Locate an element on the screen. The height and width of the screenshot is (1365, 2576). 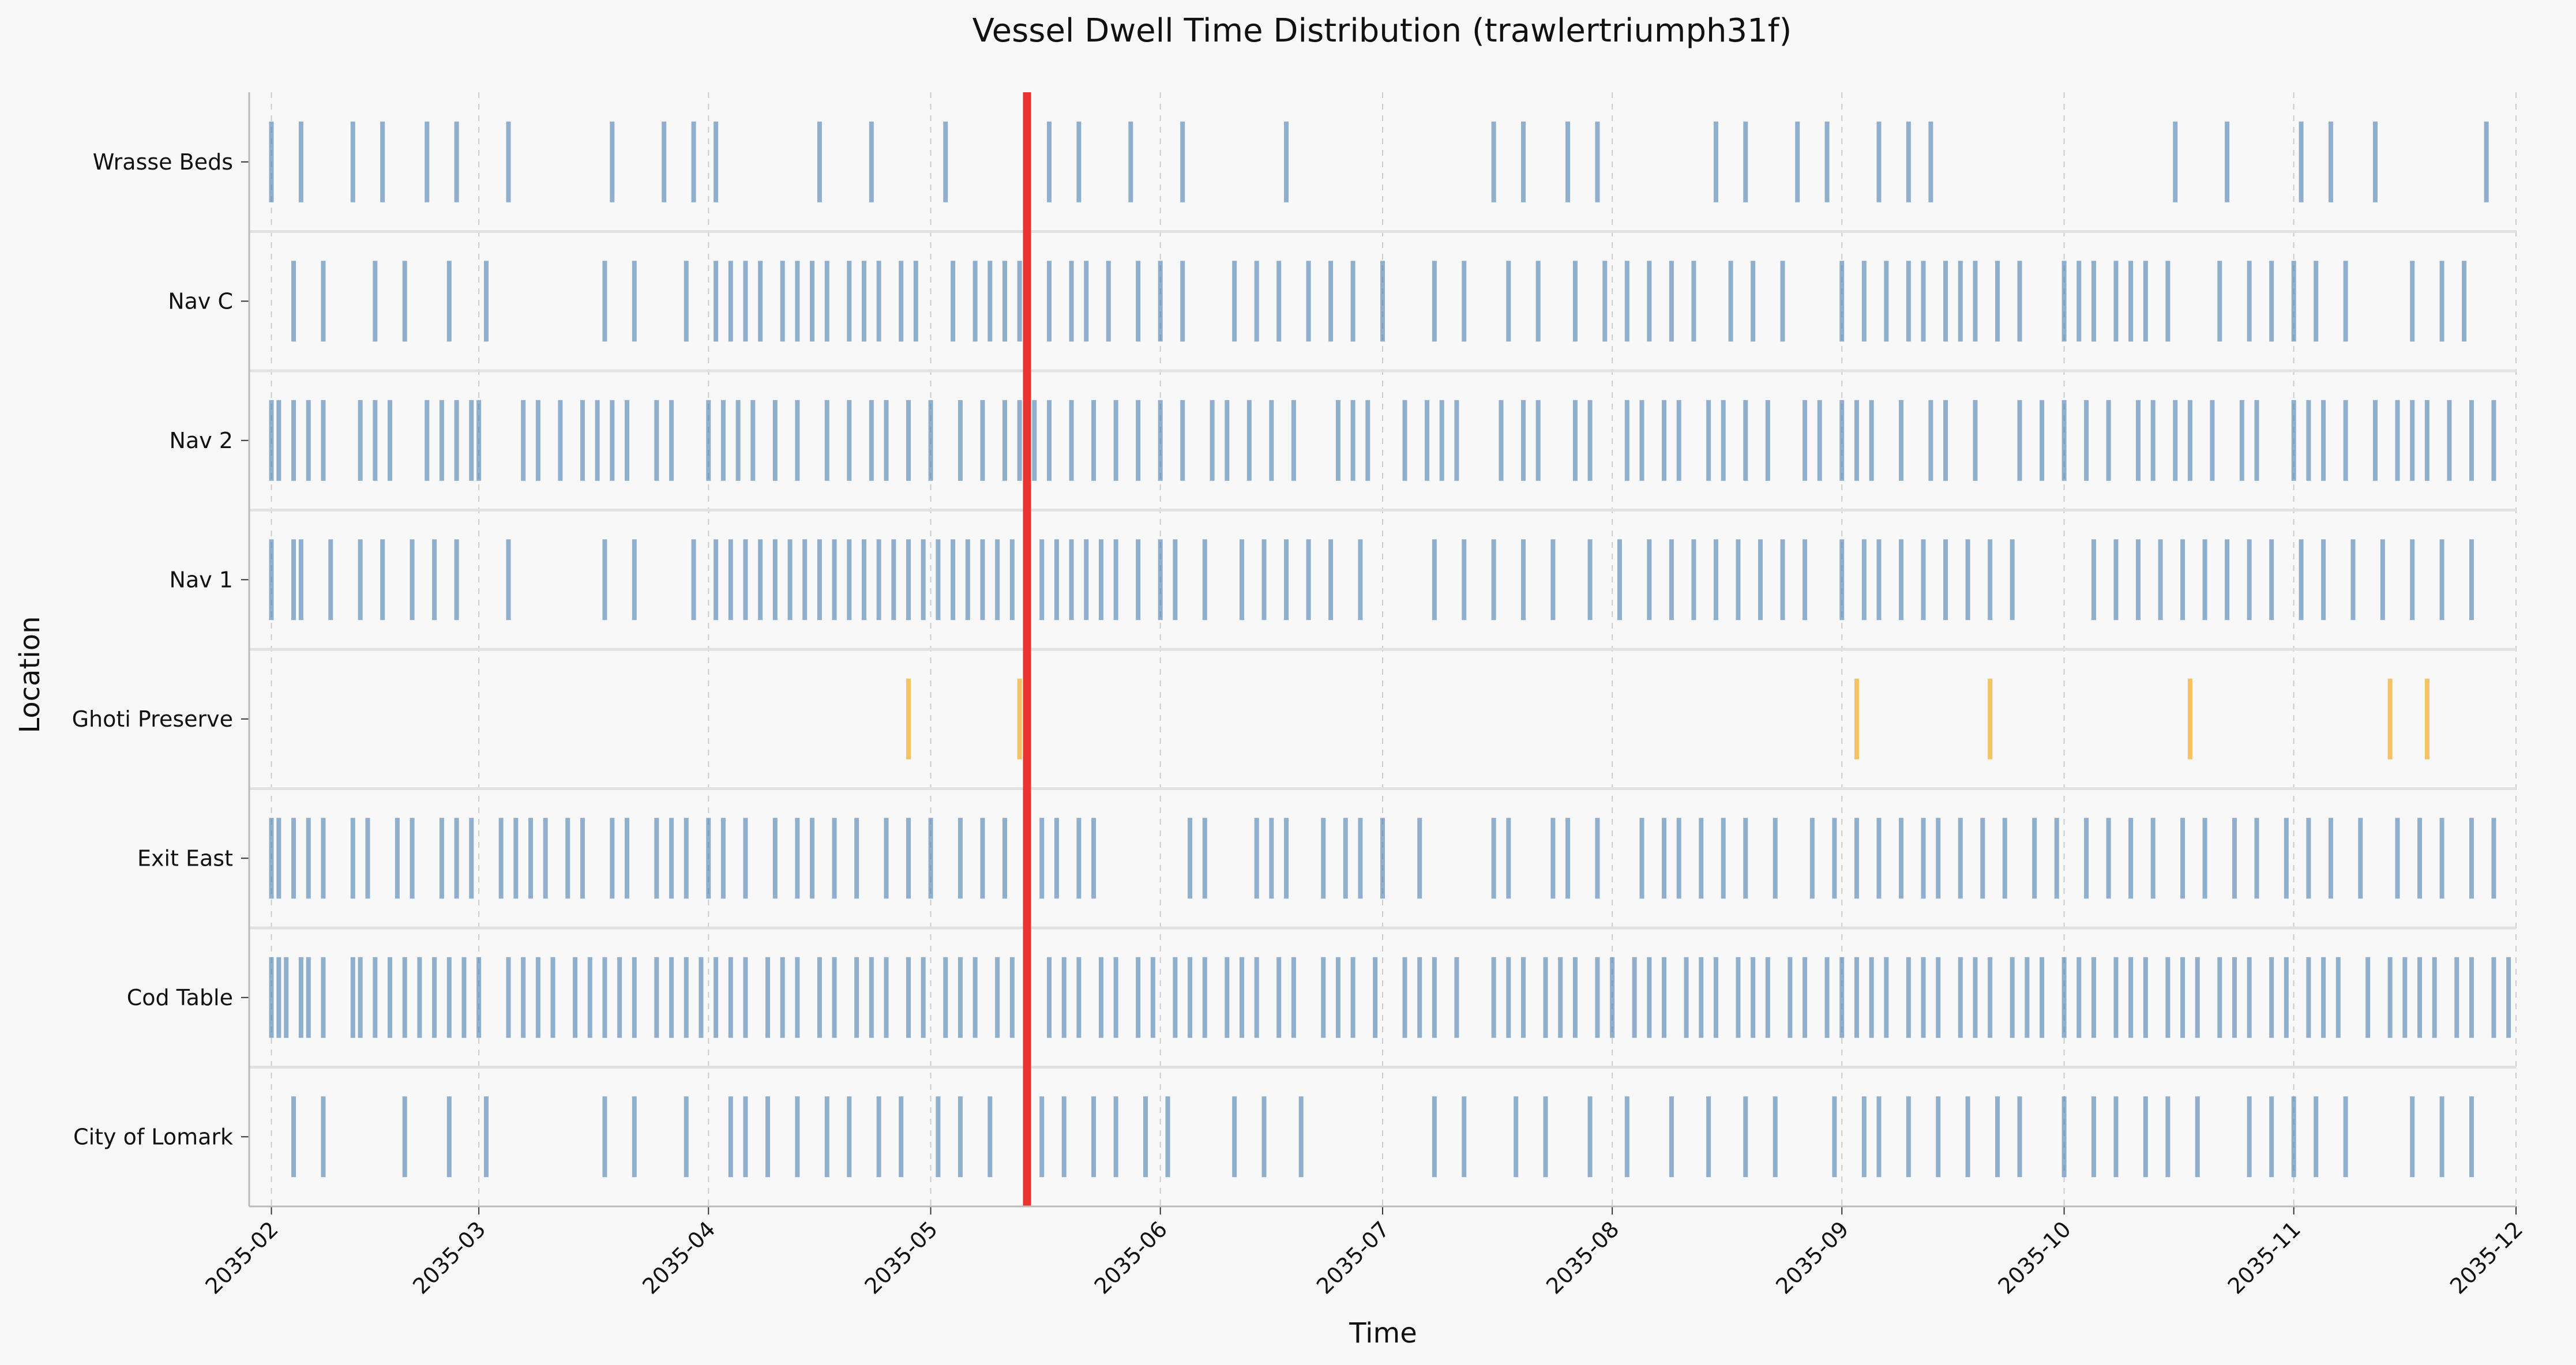
y-tick-label: Nav 2 is located at coordinates (202, 441).